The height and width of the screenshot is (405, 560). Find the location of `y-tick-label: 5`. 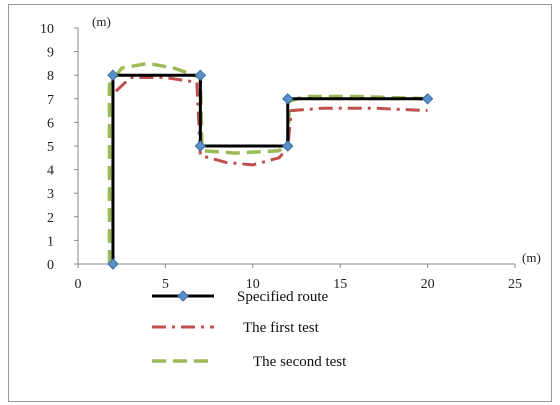

y-tick-label: 5 is located at coordinates (50, 147).